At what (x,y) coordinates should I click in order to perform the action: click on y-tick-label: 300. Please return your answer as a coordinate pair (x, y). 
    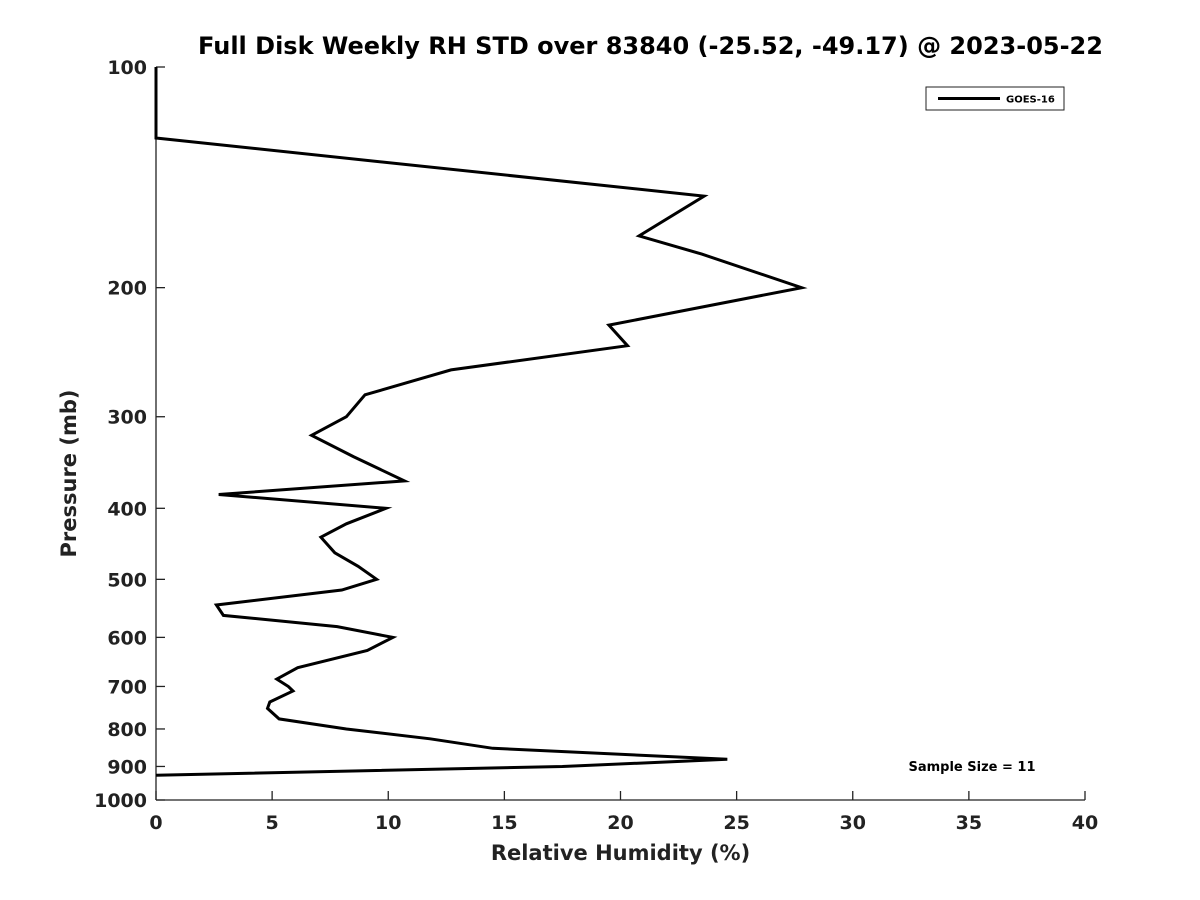
    Looking at the image, I should click on (127, 418).